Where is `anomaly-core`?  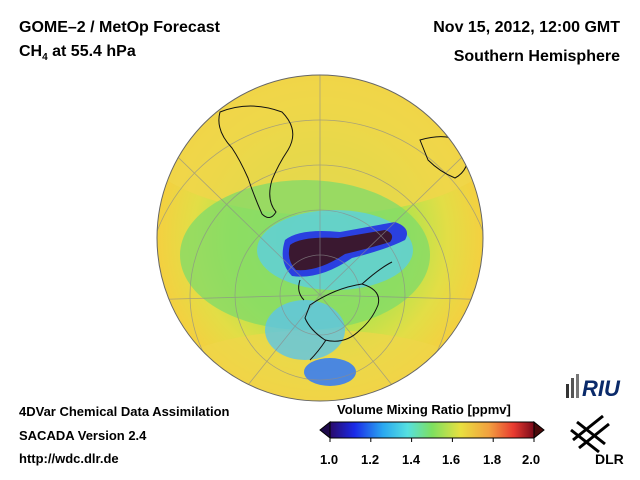
anomaly-core is located at coordinates (340, 250).